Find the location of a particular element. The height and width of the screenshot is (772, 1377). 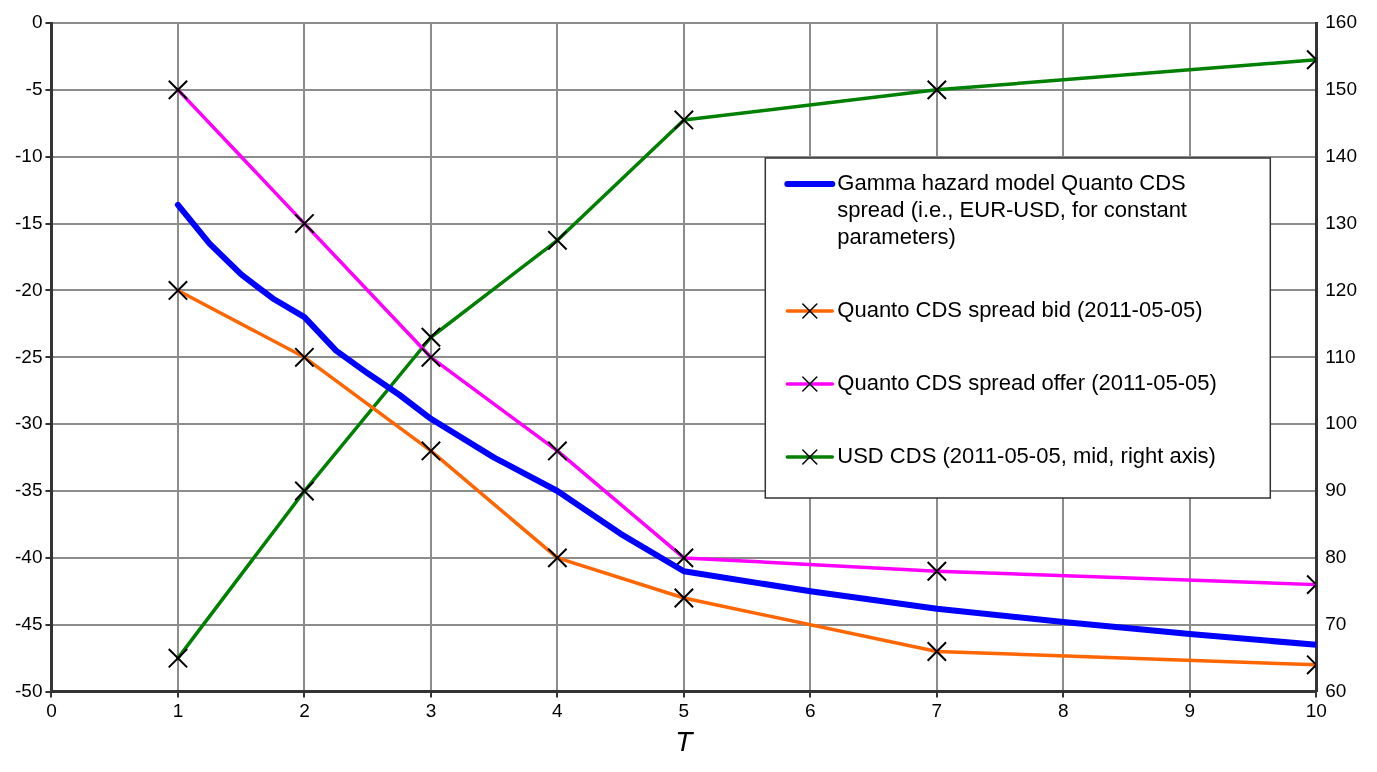

x-tick-label: 9 is located at coordinates (1190, 711).